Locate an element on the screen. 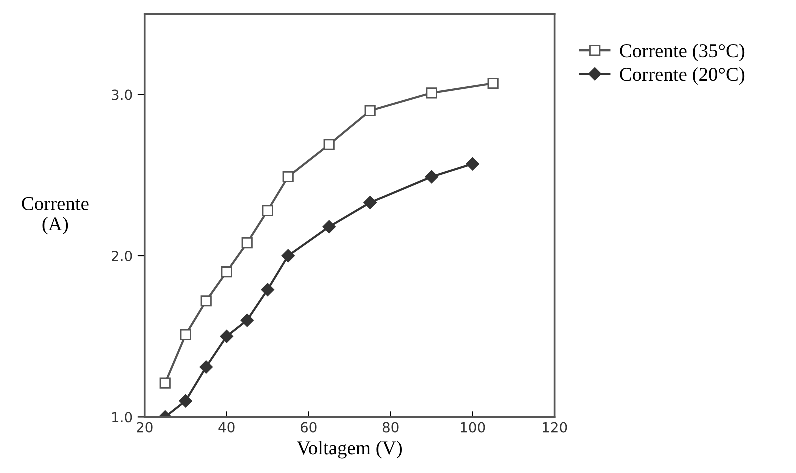 This screenshot has height=473, width=796. x-tick-label: 40 is located at coordinates (226, 427).